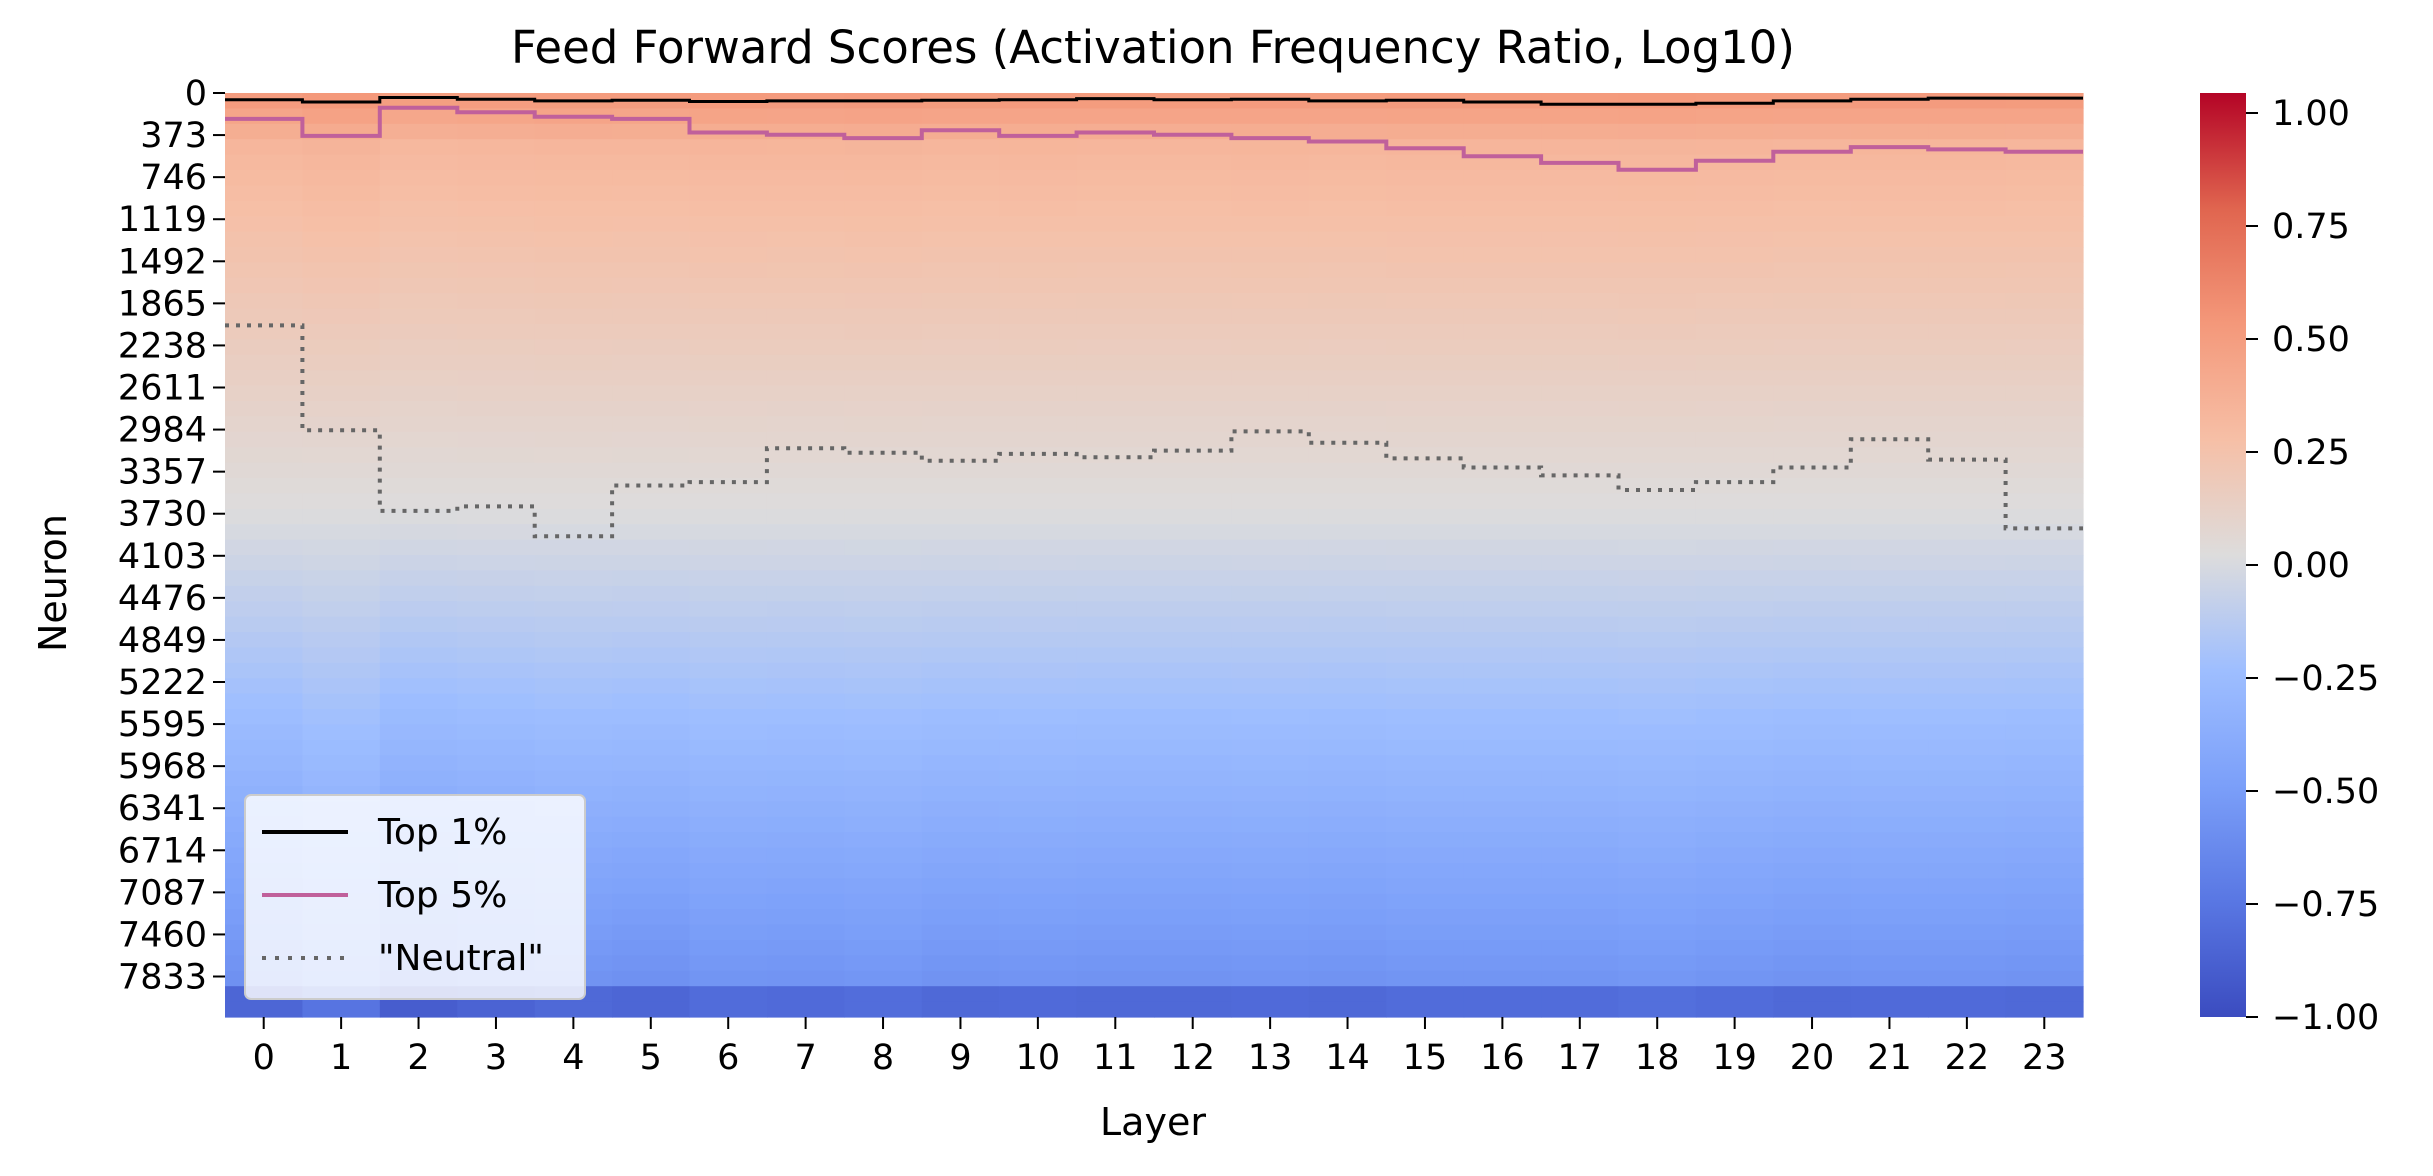 This screenshot has width=2433, height=1176. I want to click on y-tick-label: 1119, so click(162, 220).